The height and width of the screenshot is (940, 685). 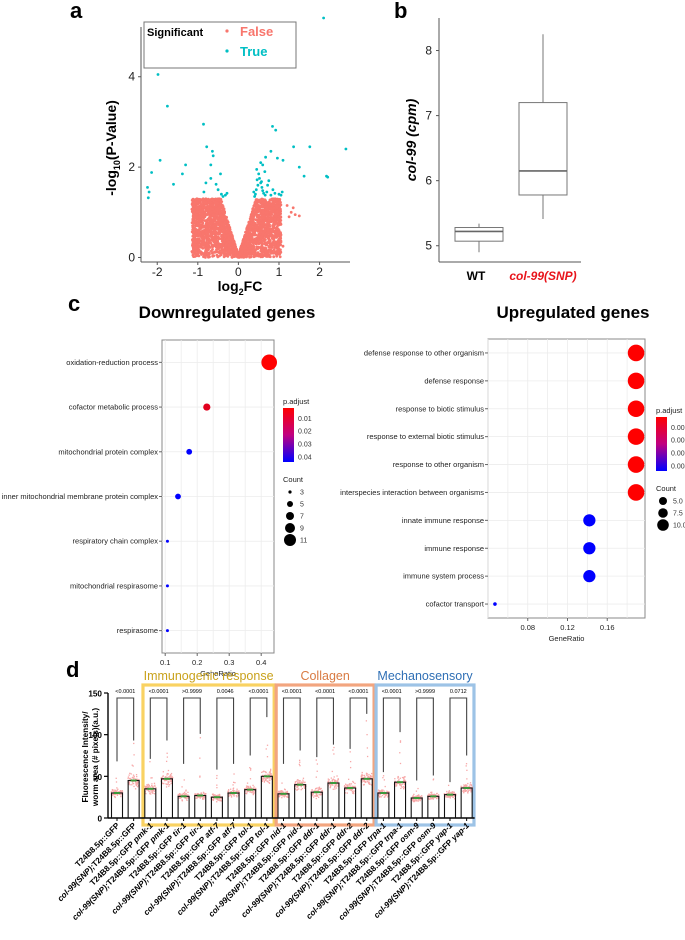 What do you see at coordinates (225, 733) in the screenshot?
I see `bracket-line` at bounding box center [225, 733].